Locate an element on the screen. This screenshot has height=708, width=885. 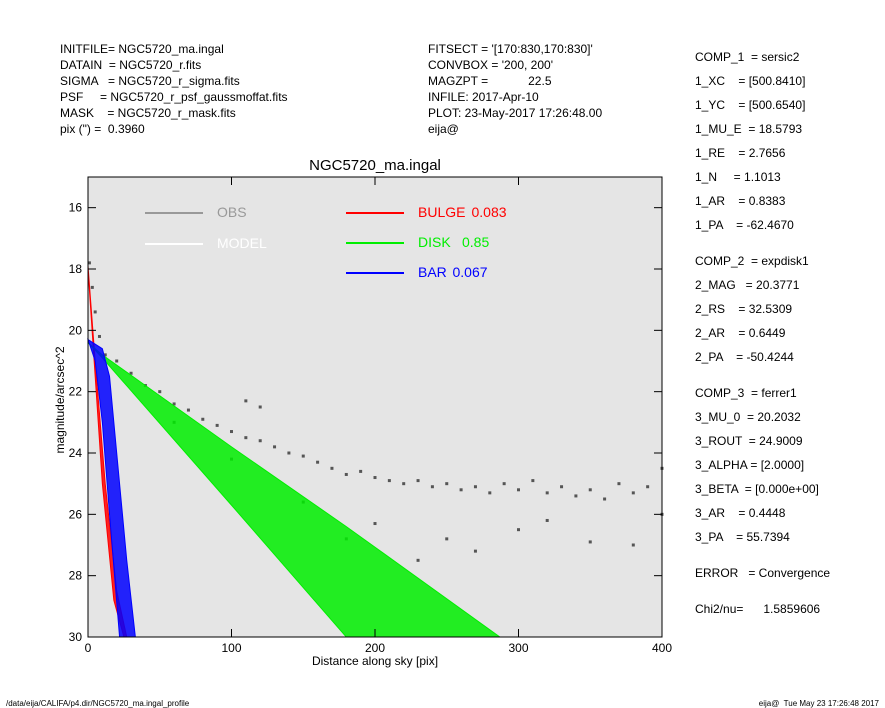
x-tick-label: 400 is located at coordinates (662, 648).